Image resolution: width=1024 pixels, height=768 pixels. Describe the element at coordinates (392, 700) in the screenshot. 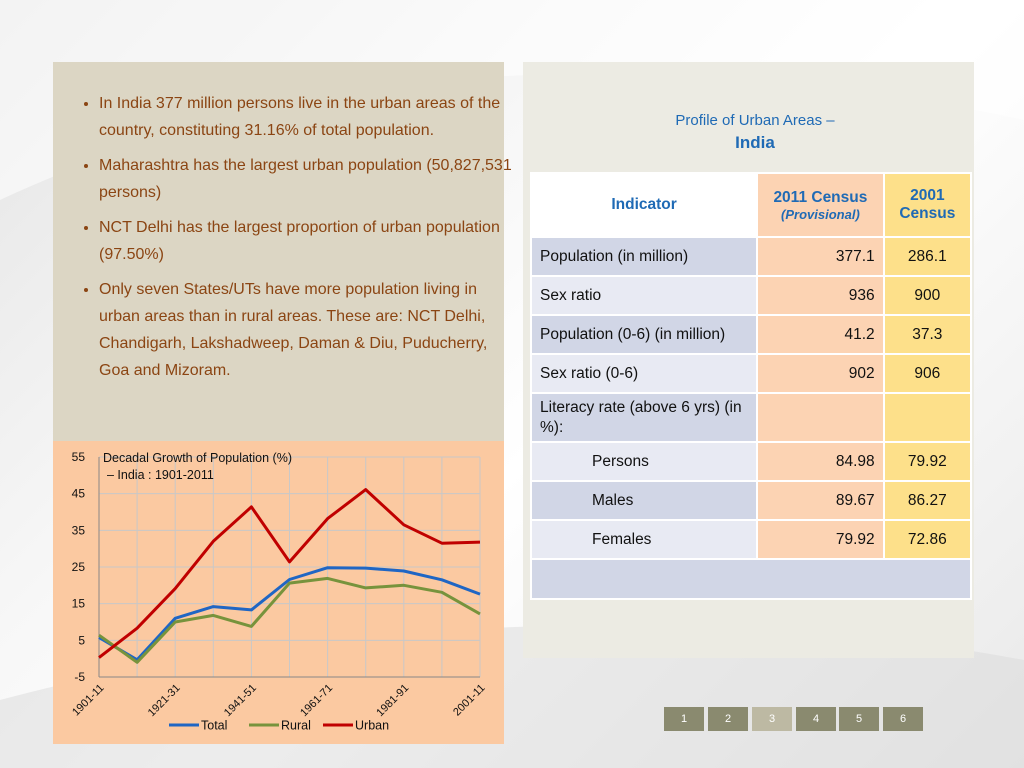

I see `x-tick-label: 1981-91` at that location.